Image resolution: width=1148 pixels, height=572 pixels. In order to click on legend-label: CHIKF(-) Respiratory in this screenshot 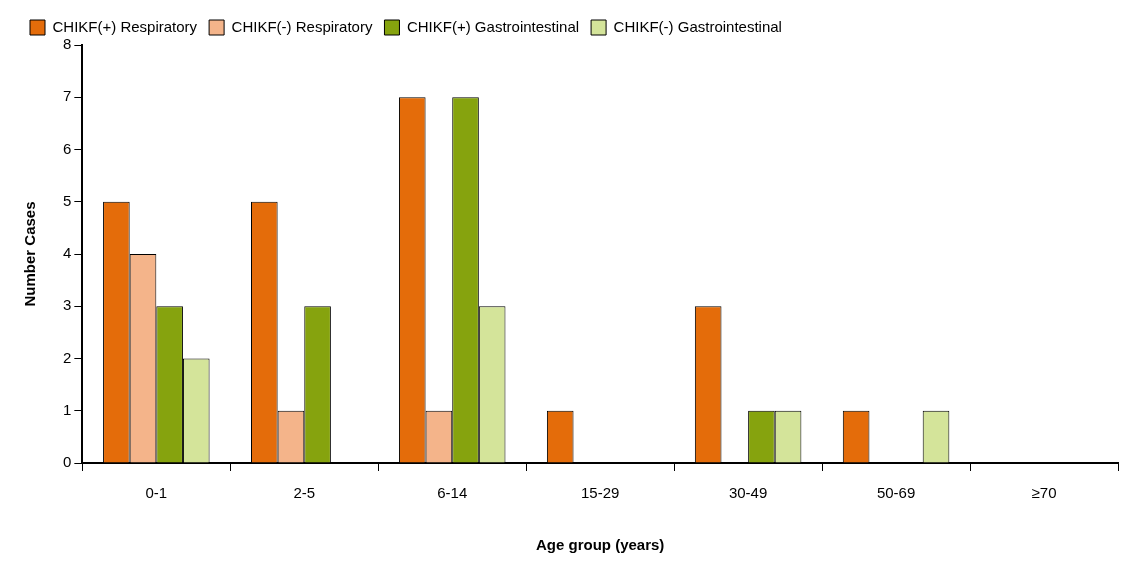, I will do `click(302, 26)`.